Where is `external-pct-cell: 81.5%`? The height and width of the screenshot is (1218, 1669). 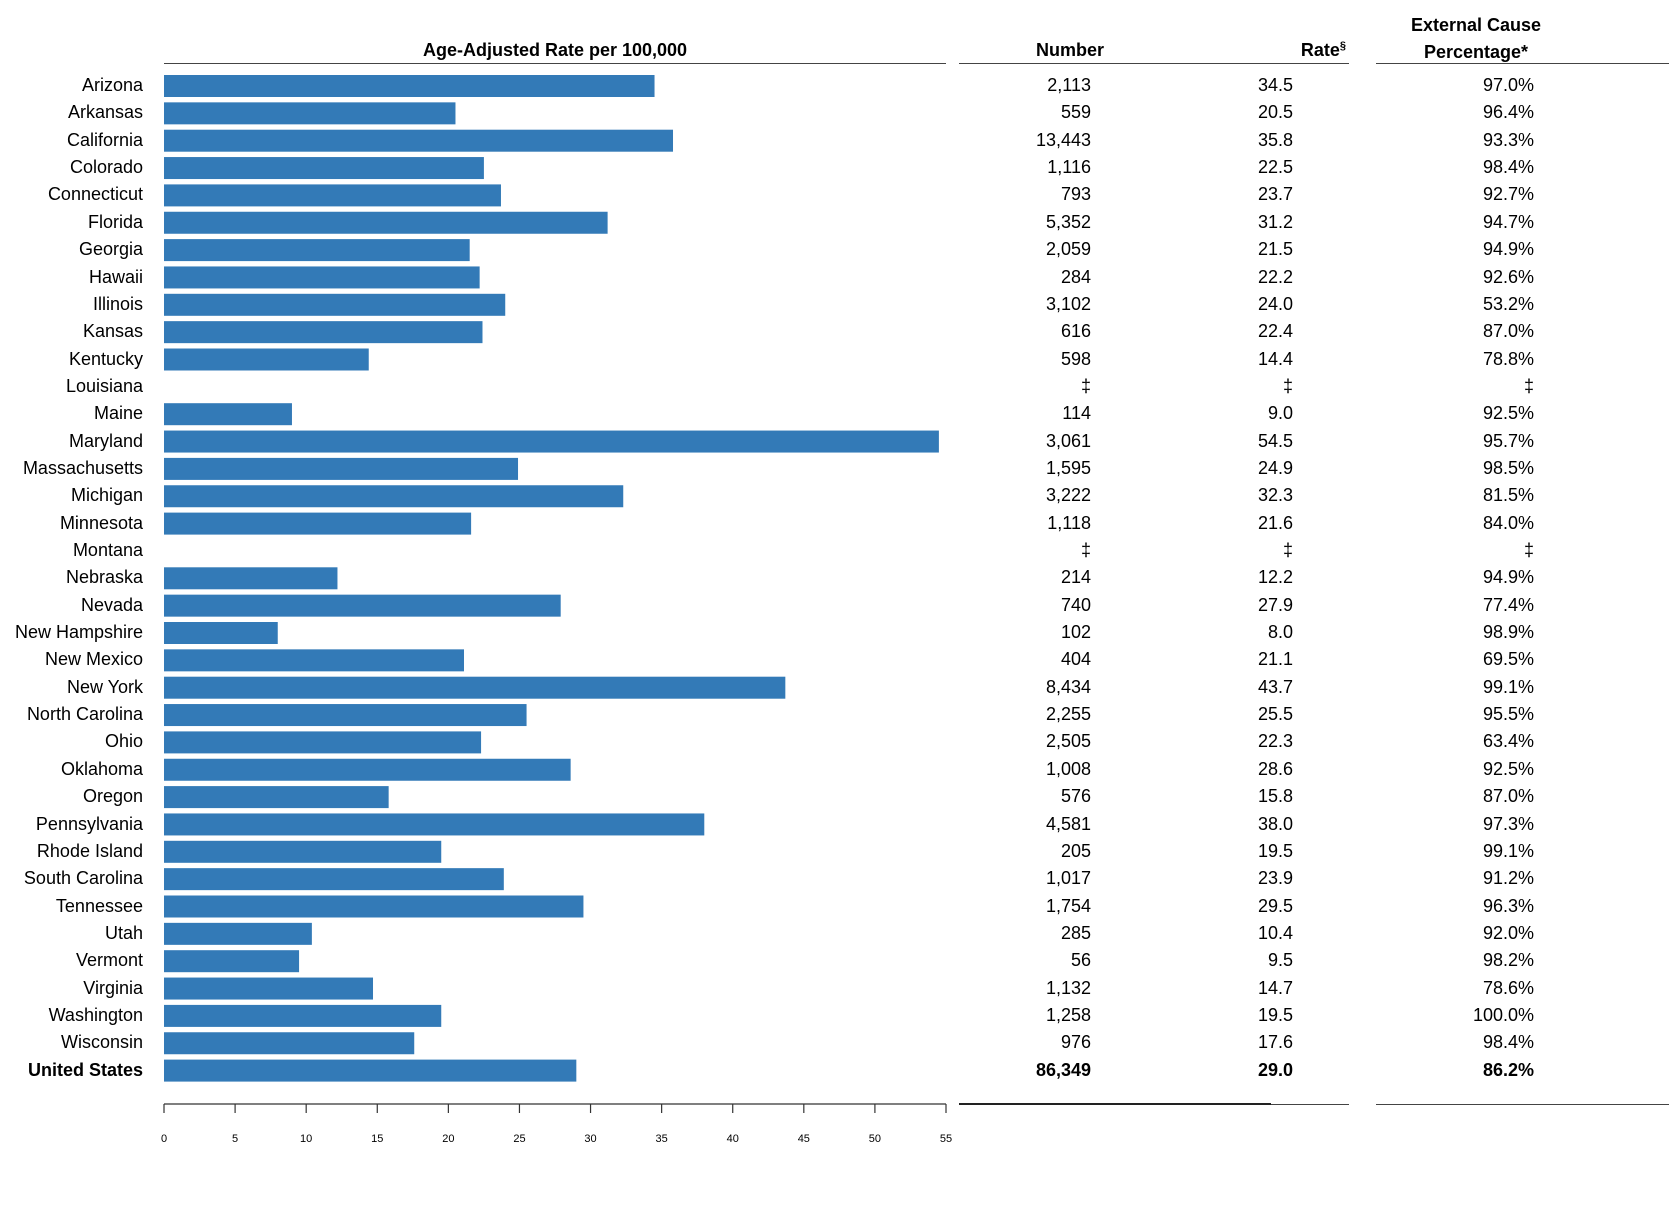 external-pct-cell: 81.5% is located at coordinates (1508, 495).